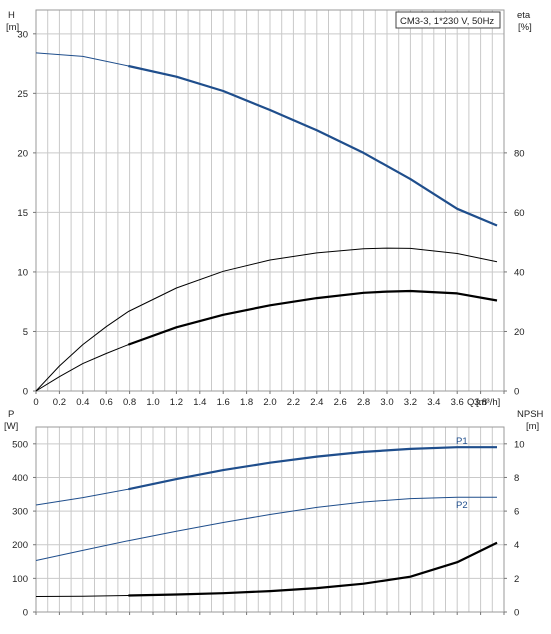 This screenshot has width=551, height=634. Describe the element at coordinates (340, 402) in the screenshot. I see `x-tick-label: 2.6` at that location.